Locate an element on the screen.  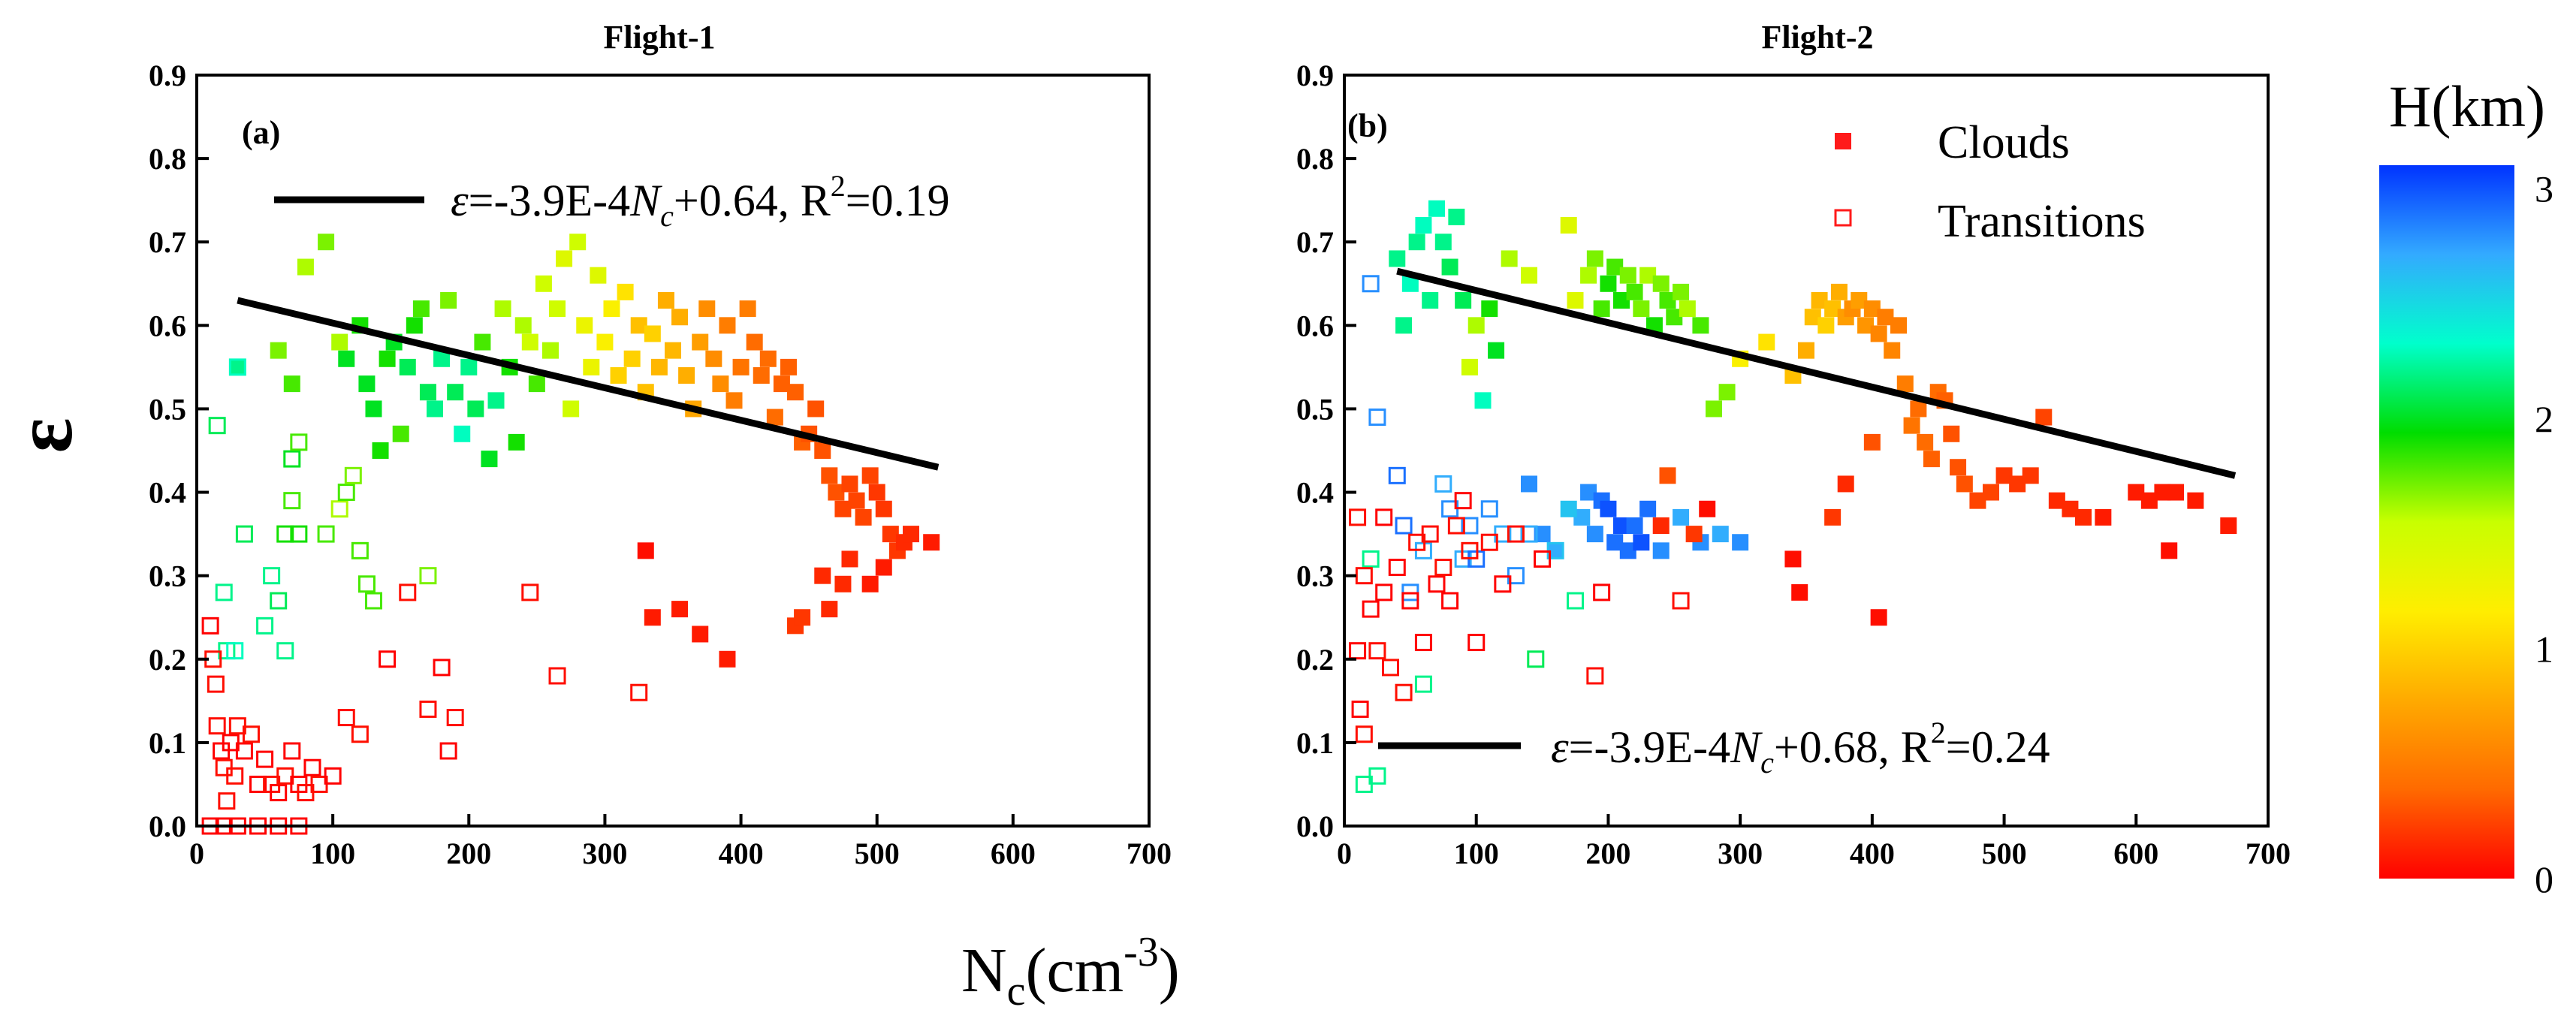
y-tick-label: 0.6 is located at coordinates (1315, 325).